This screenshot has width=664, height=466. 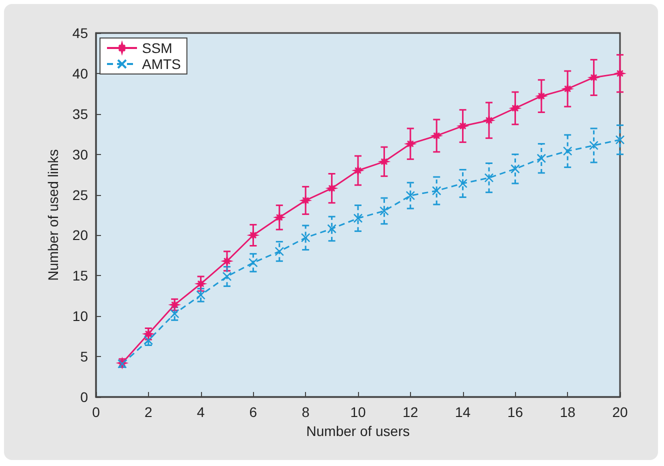 What do you see at coordinates (84, 356) in the screenshot?
I see `y-tick-label: 5` at bounding box center [84, 356].